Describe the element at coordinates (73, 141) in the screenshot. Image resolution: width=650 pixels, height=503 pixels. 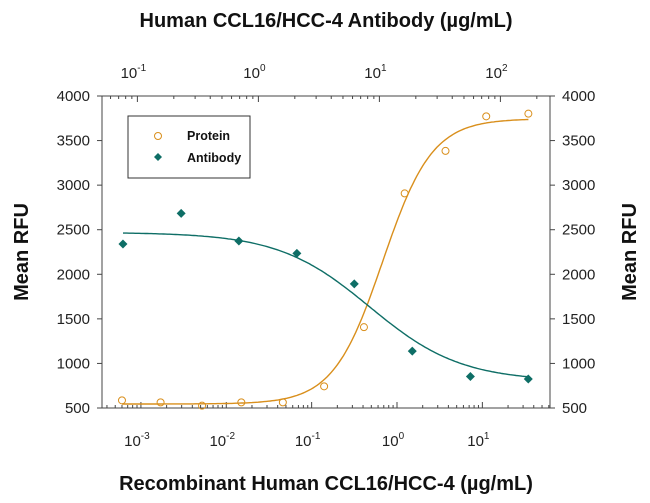
I see `y-tick-label-left: 3500` at that location.